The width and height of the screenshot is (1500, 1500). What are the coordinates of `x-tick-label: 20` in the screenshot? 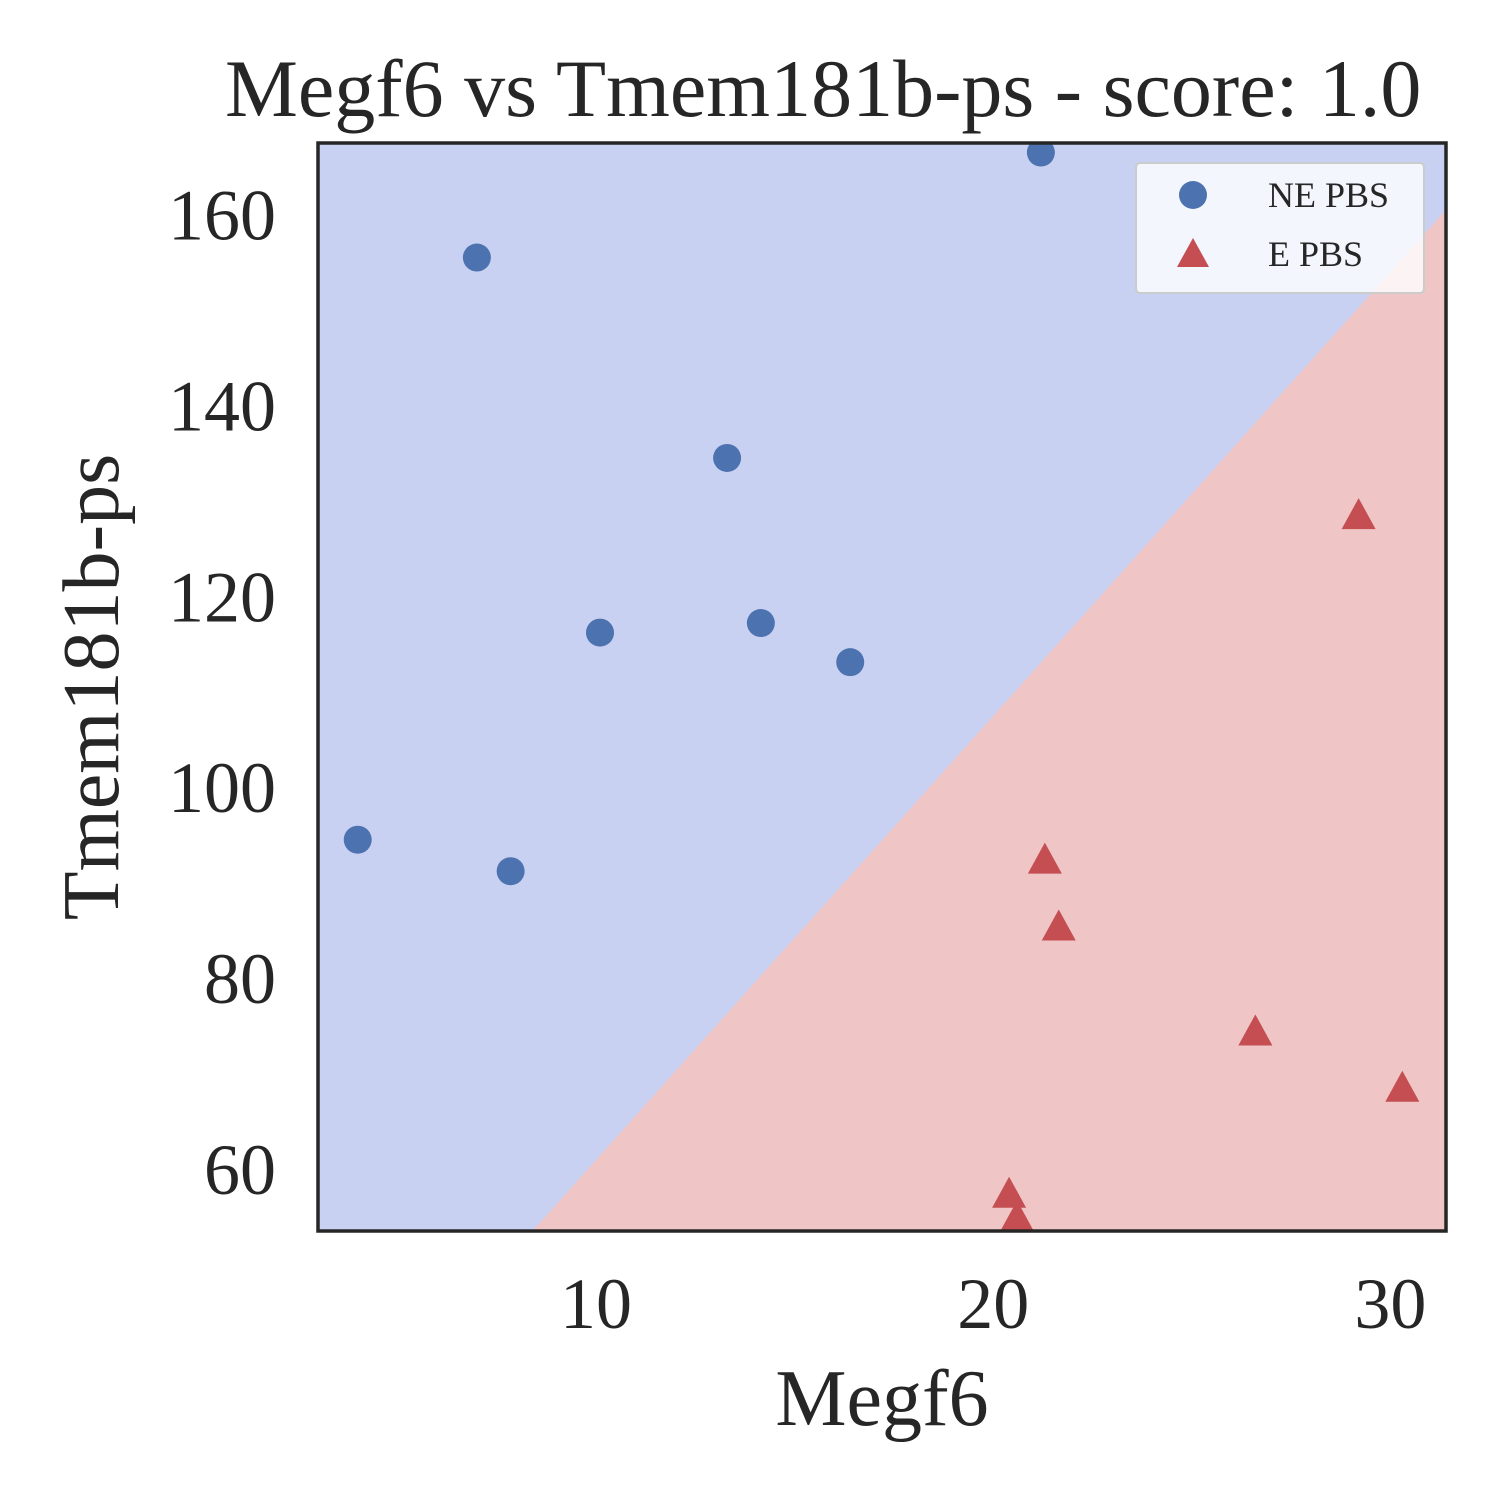 It's located at (993, 1304).